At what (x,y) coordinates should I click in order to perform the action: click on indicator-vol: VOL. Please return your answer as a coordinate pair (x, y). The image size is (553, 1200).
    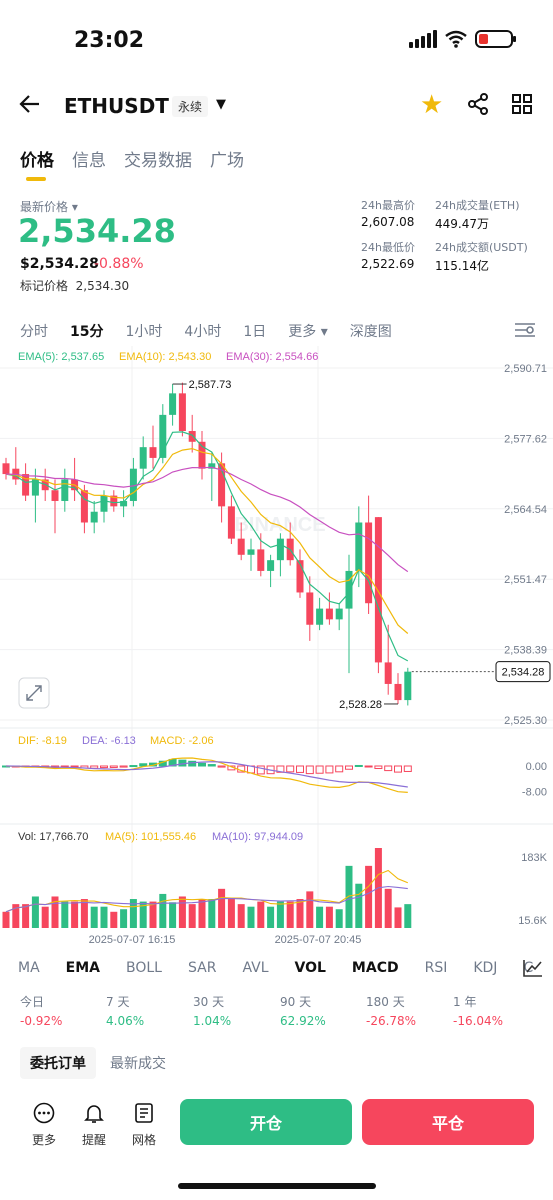
    Looking at the image, I should click on (310, 968).